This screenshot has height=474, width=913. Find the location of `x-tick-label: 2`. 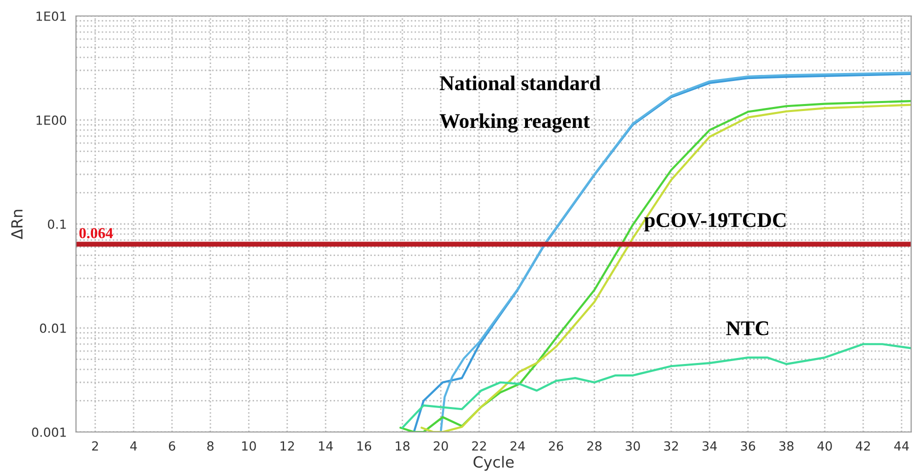

x-tick-label: 2 is located at coordinates (95, 446).